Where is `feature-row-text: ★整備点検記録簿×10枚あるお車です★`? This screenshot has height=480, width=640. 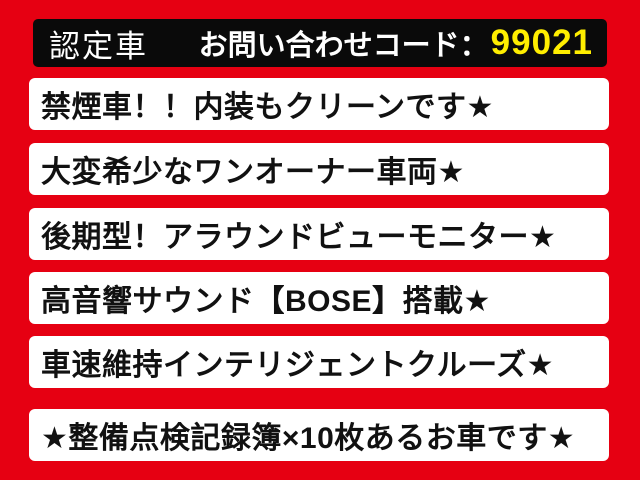 feature-row-text: ★整備点検記録簿×10枚あるお車です★ is located at coordinates (308, 438).